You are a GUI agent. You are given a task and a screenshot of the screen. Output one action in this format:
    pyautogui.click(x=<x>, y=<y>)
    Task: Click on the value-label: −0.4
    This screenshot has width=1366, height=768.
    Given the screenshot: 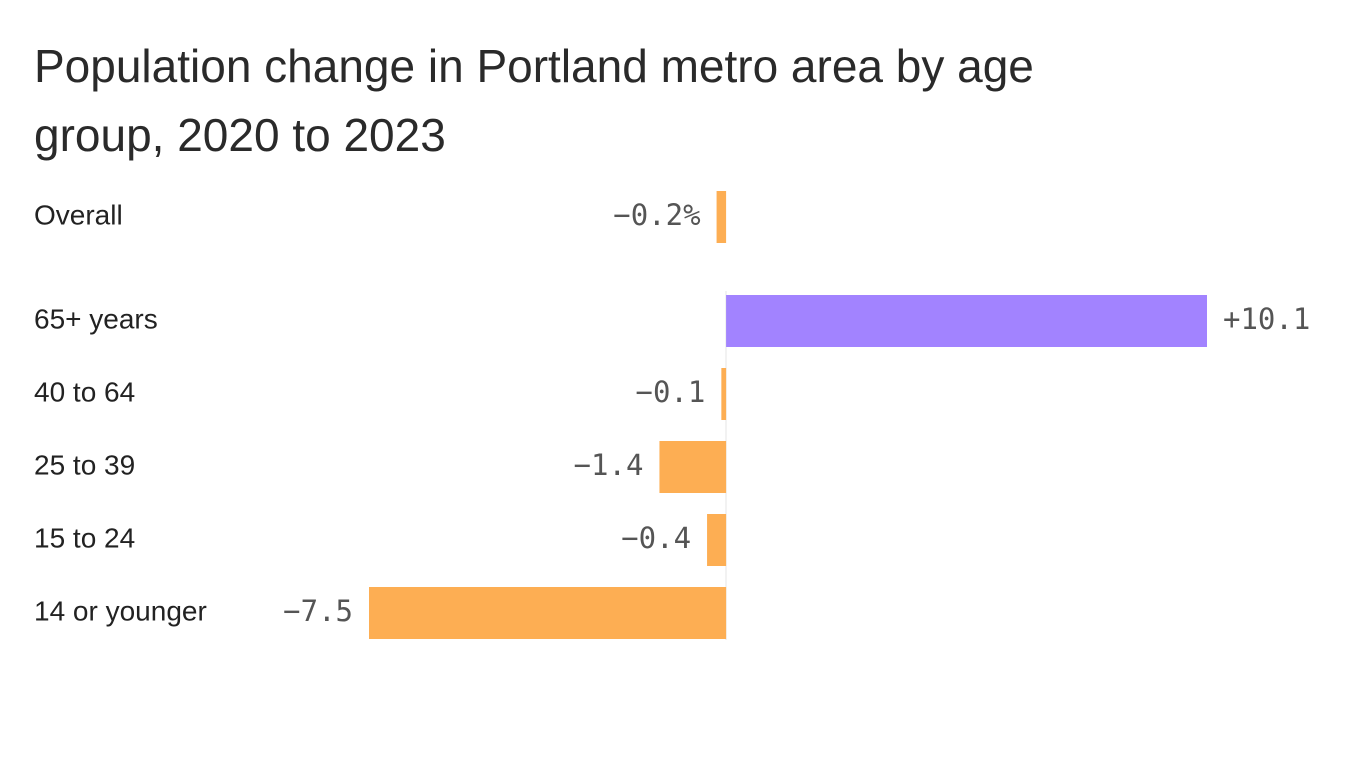 What is the action you would take?
    pyautogui.click(x=656, y=538)
    